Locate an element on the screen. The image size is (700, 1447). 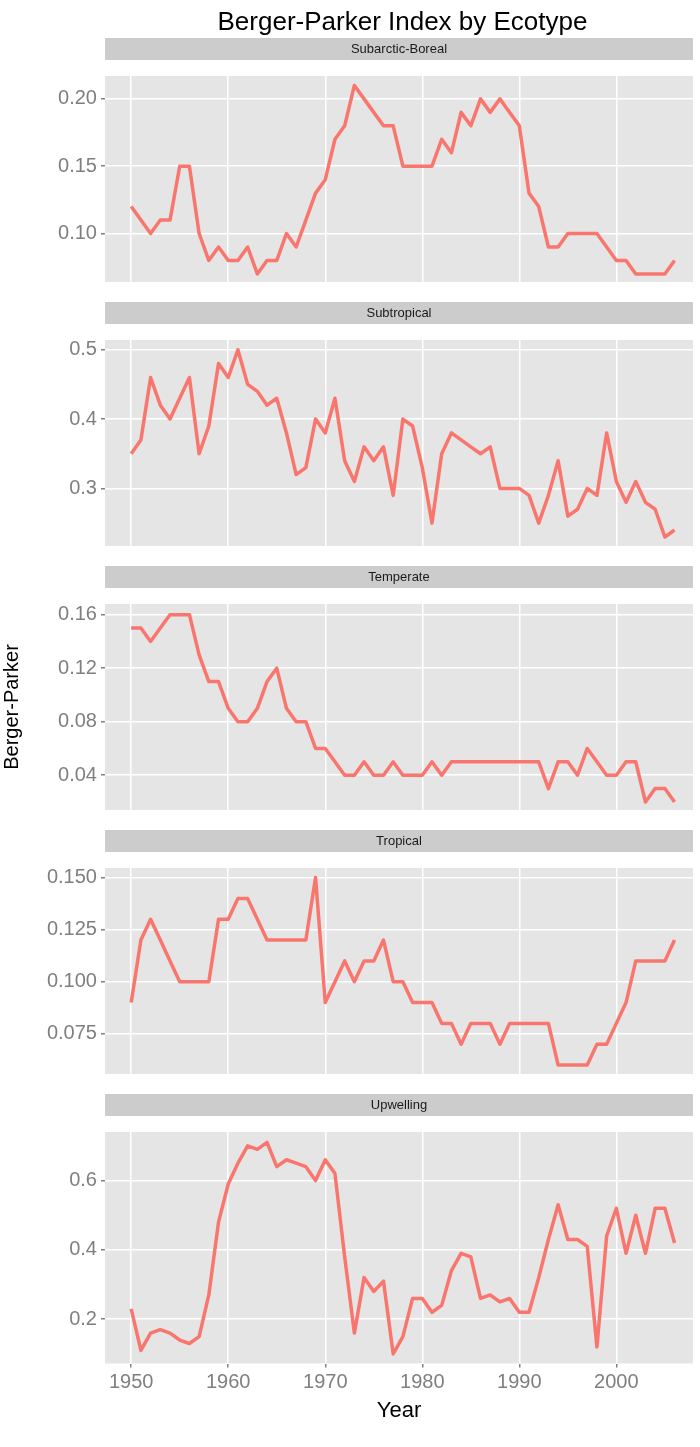
y-tick-label: 0.10 is located at coordinates (77, 232).